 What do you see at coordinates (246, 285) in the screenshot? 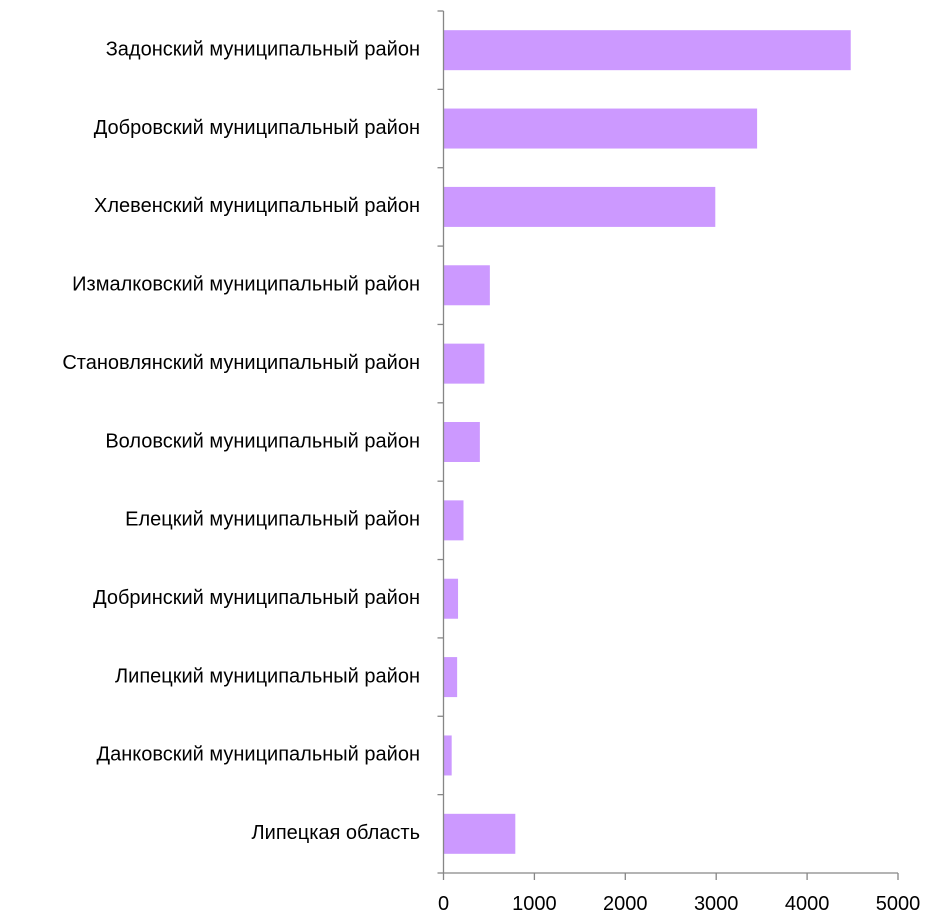
I see `category-label-3: Измалковский муниципальный район` at bounding box center [246, 285].